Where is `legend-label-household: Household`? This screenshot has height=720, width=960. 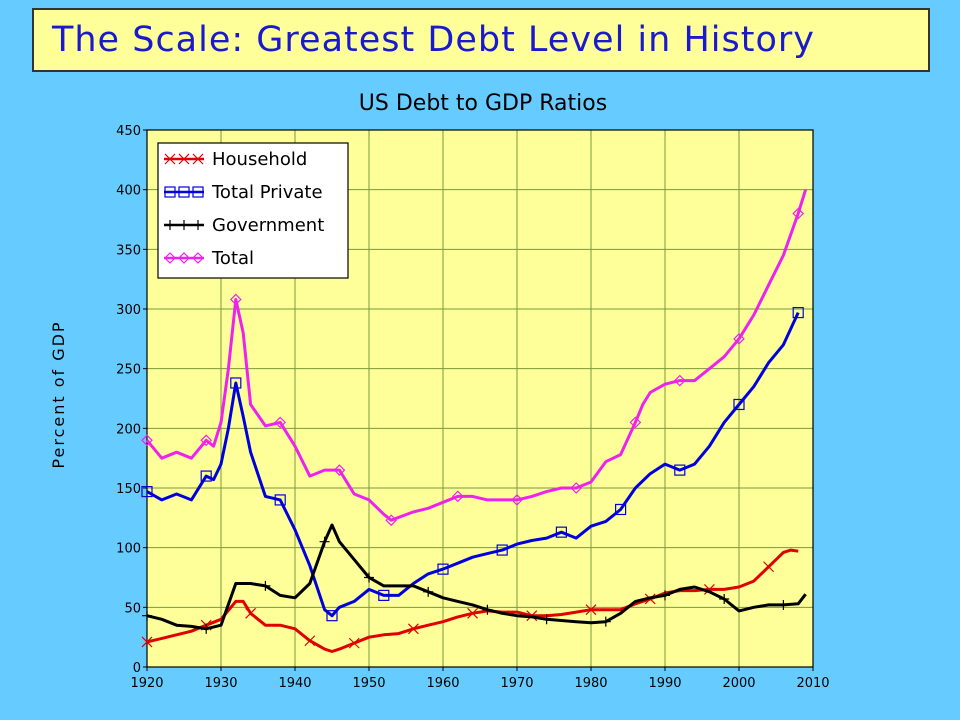
legend-label-household: Household is located at coordinates (259, 159).